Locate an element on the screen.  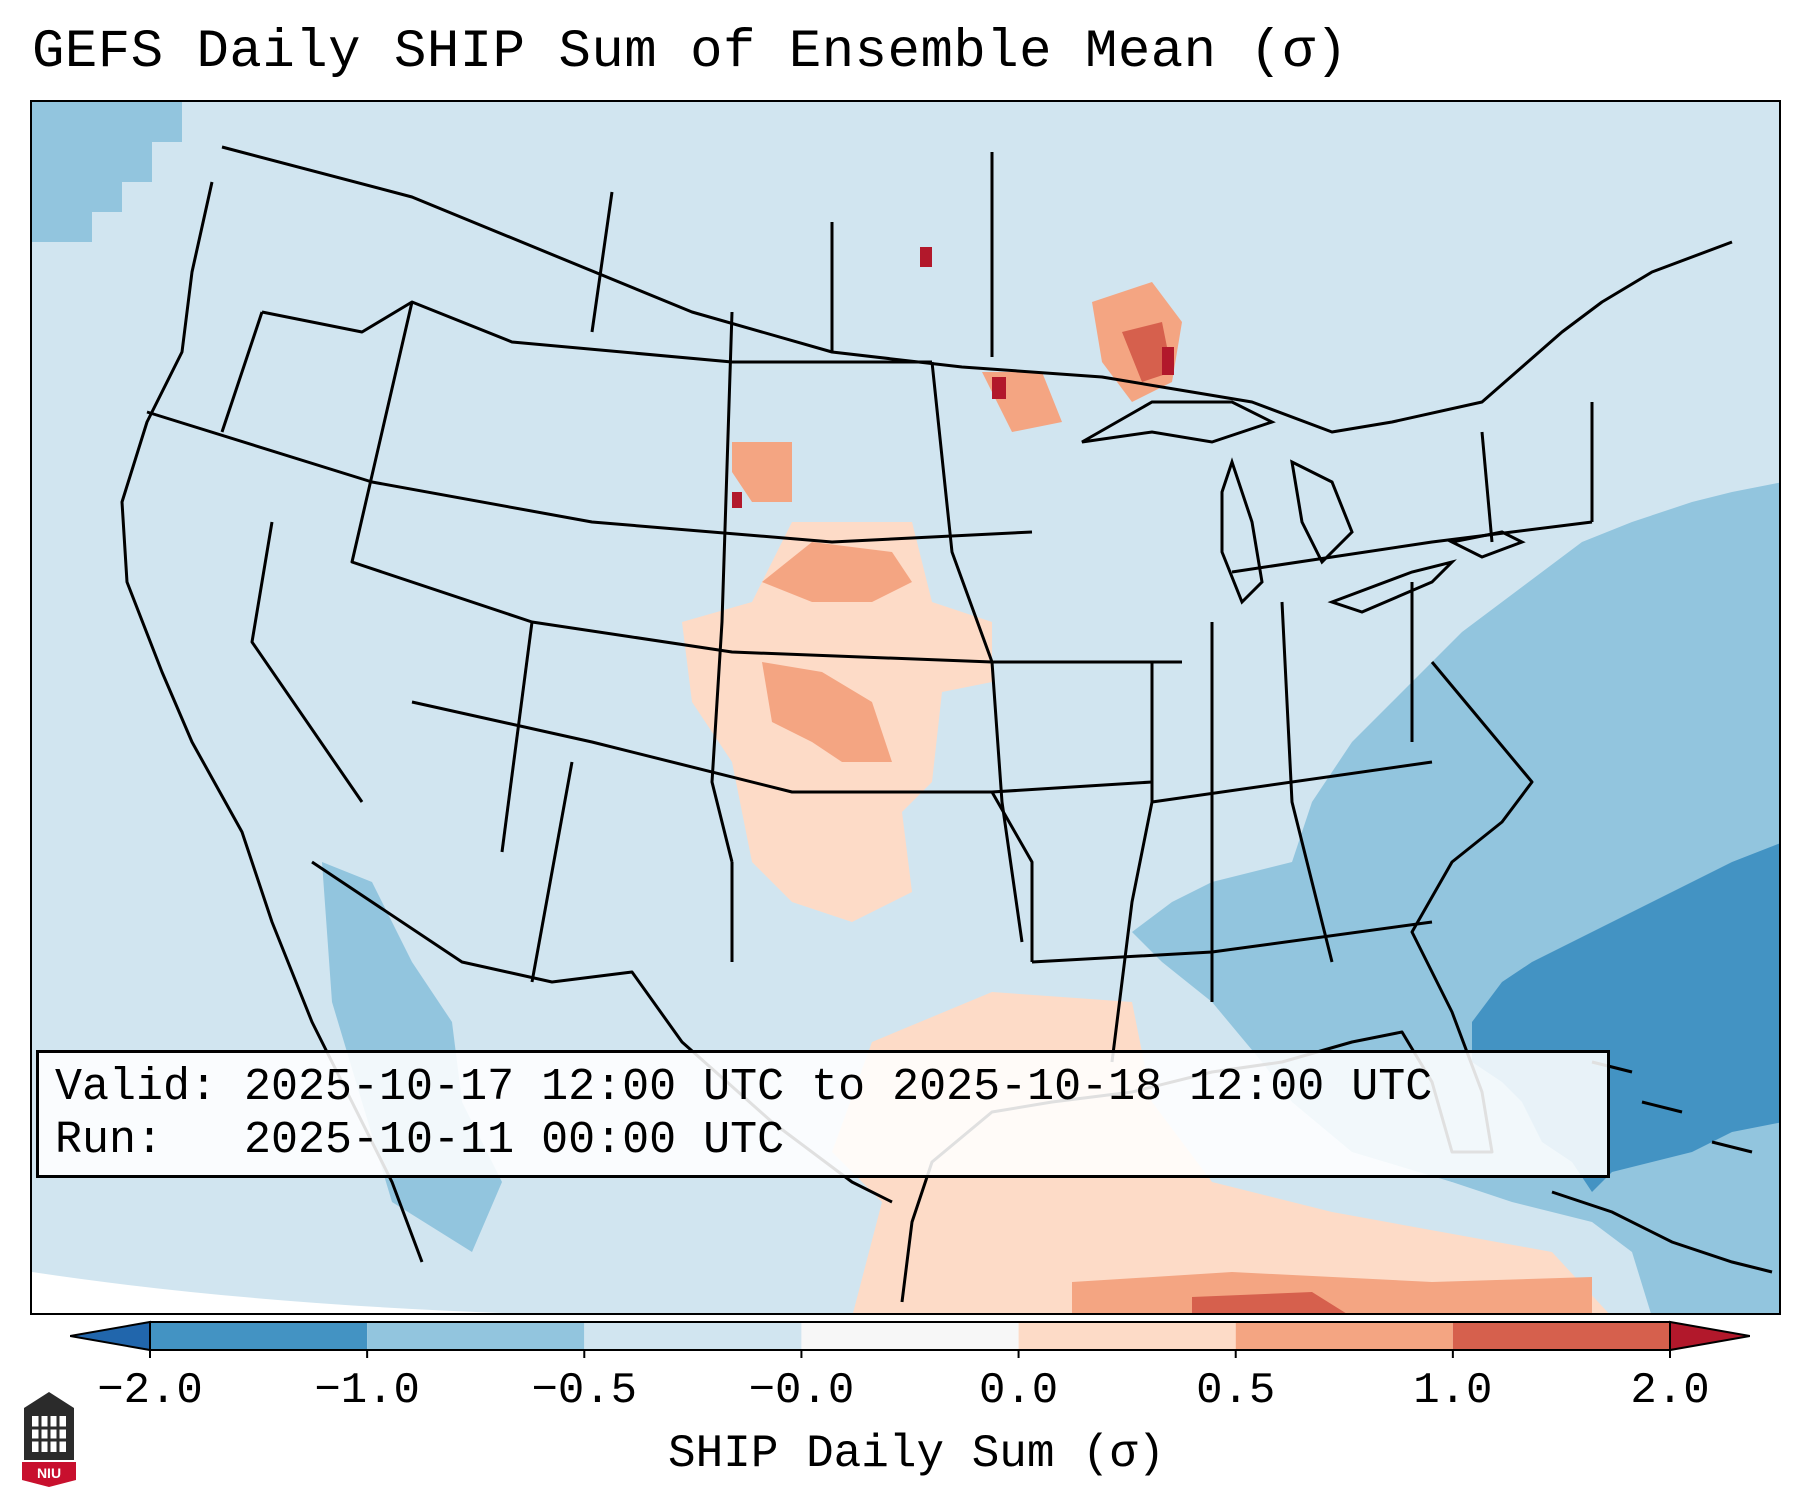
colorbar-tick-label: 2.0 is located at coordinates (1670, 1391).